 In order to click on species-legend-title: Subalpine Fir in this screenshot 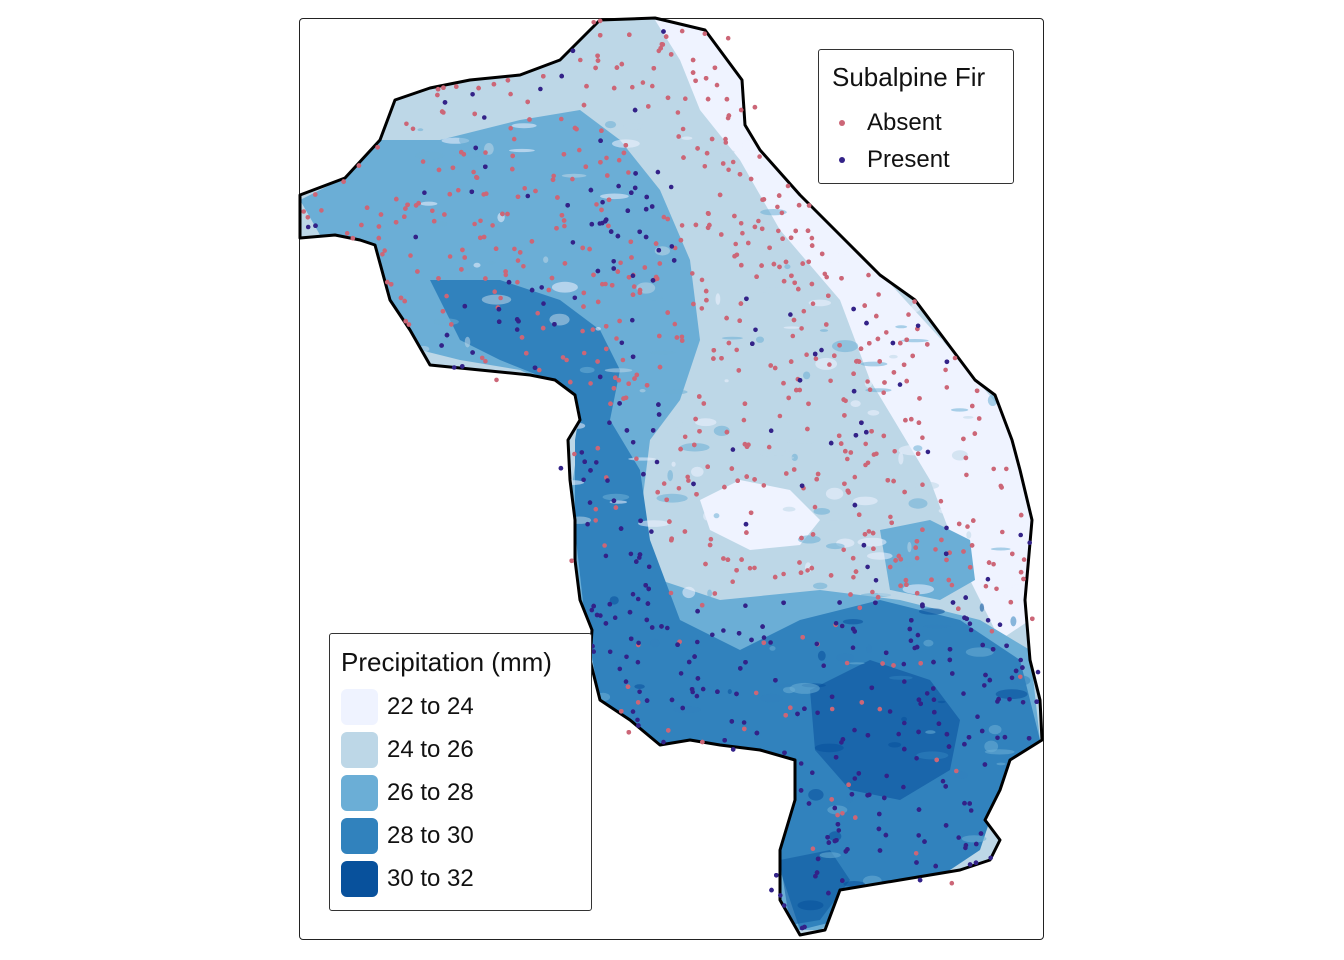, I will do `click(909, 77)`.